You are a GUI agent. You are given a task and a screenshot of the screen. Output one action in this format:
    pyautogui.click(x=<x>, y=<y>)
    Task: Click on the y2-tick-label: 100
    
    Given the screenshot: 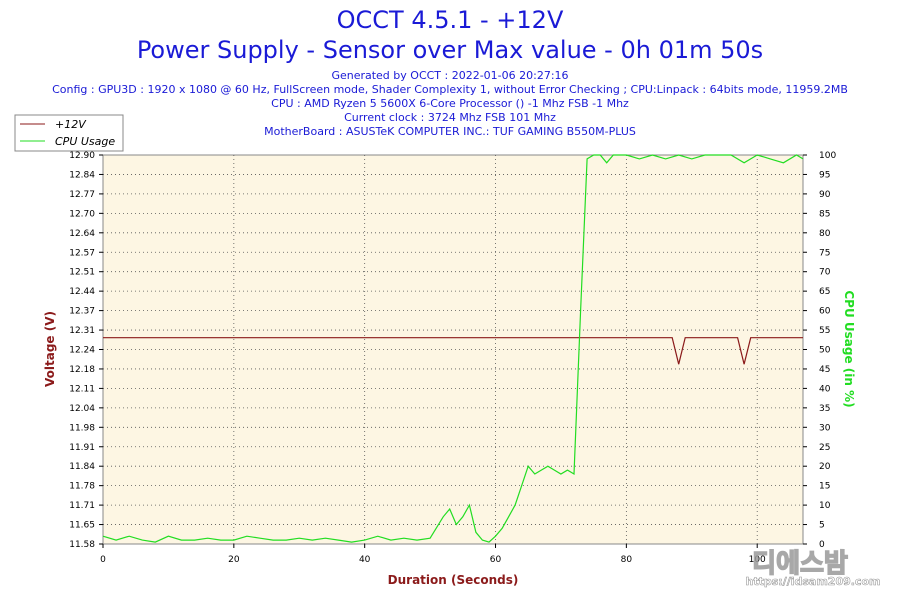 What is the action you would take?
    pyautogui.click(x=827, y=156)
    